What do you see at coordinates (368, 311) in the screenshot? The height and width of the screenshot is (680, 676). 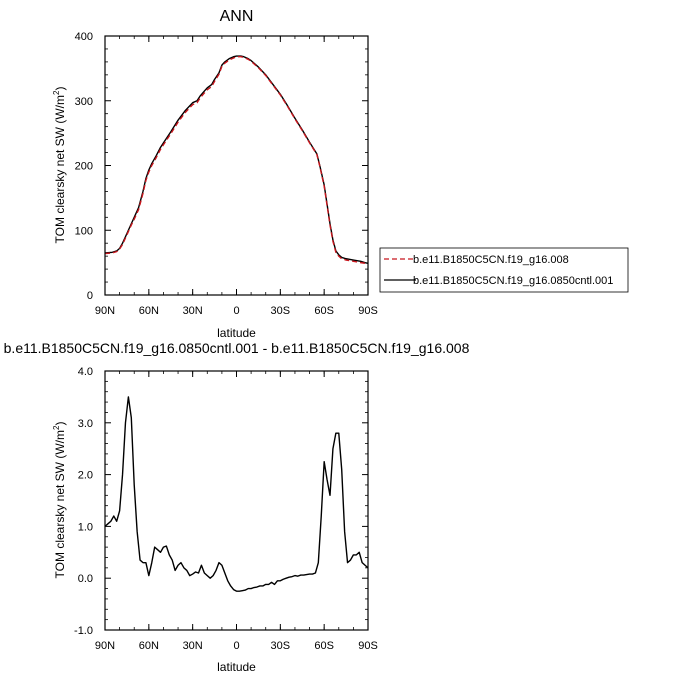 I see `top-xtick-label-6: 90S` at bounding box center [368, 311].